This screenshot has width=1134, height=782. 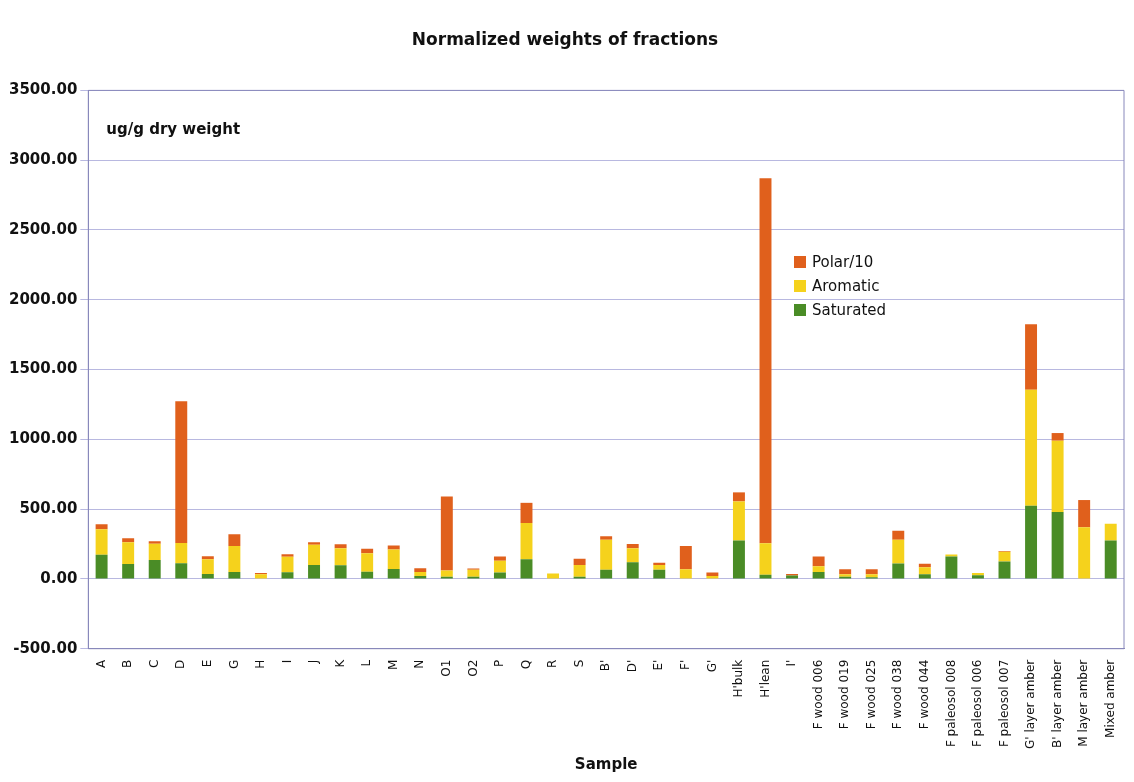 I want to click on y-tick-label: 3500.00, so click(x=43, y=89).